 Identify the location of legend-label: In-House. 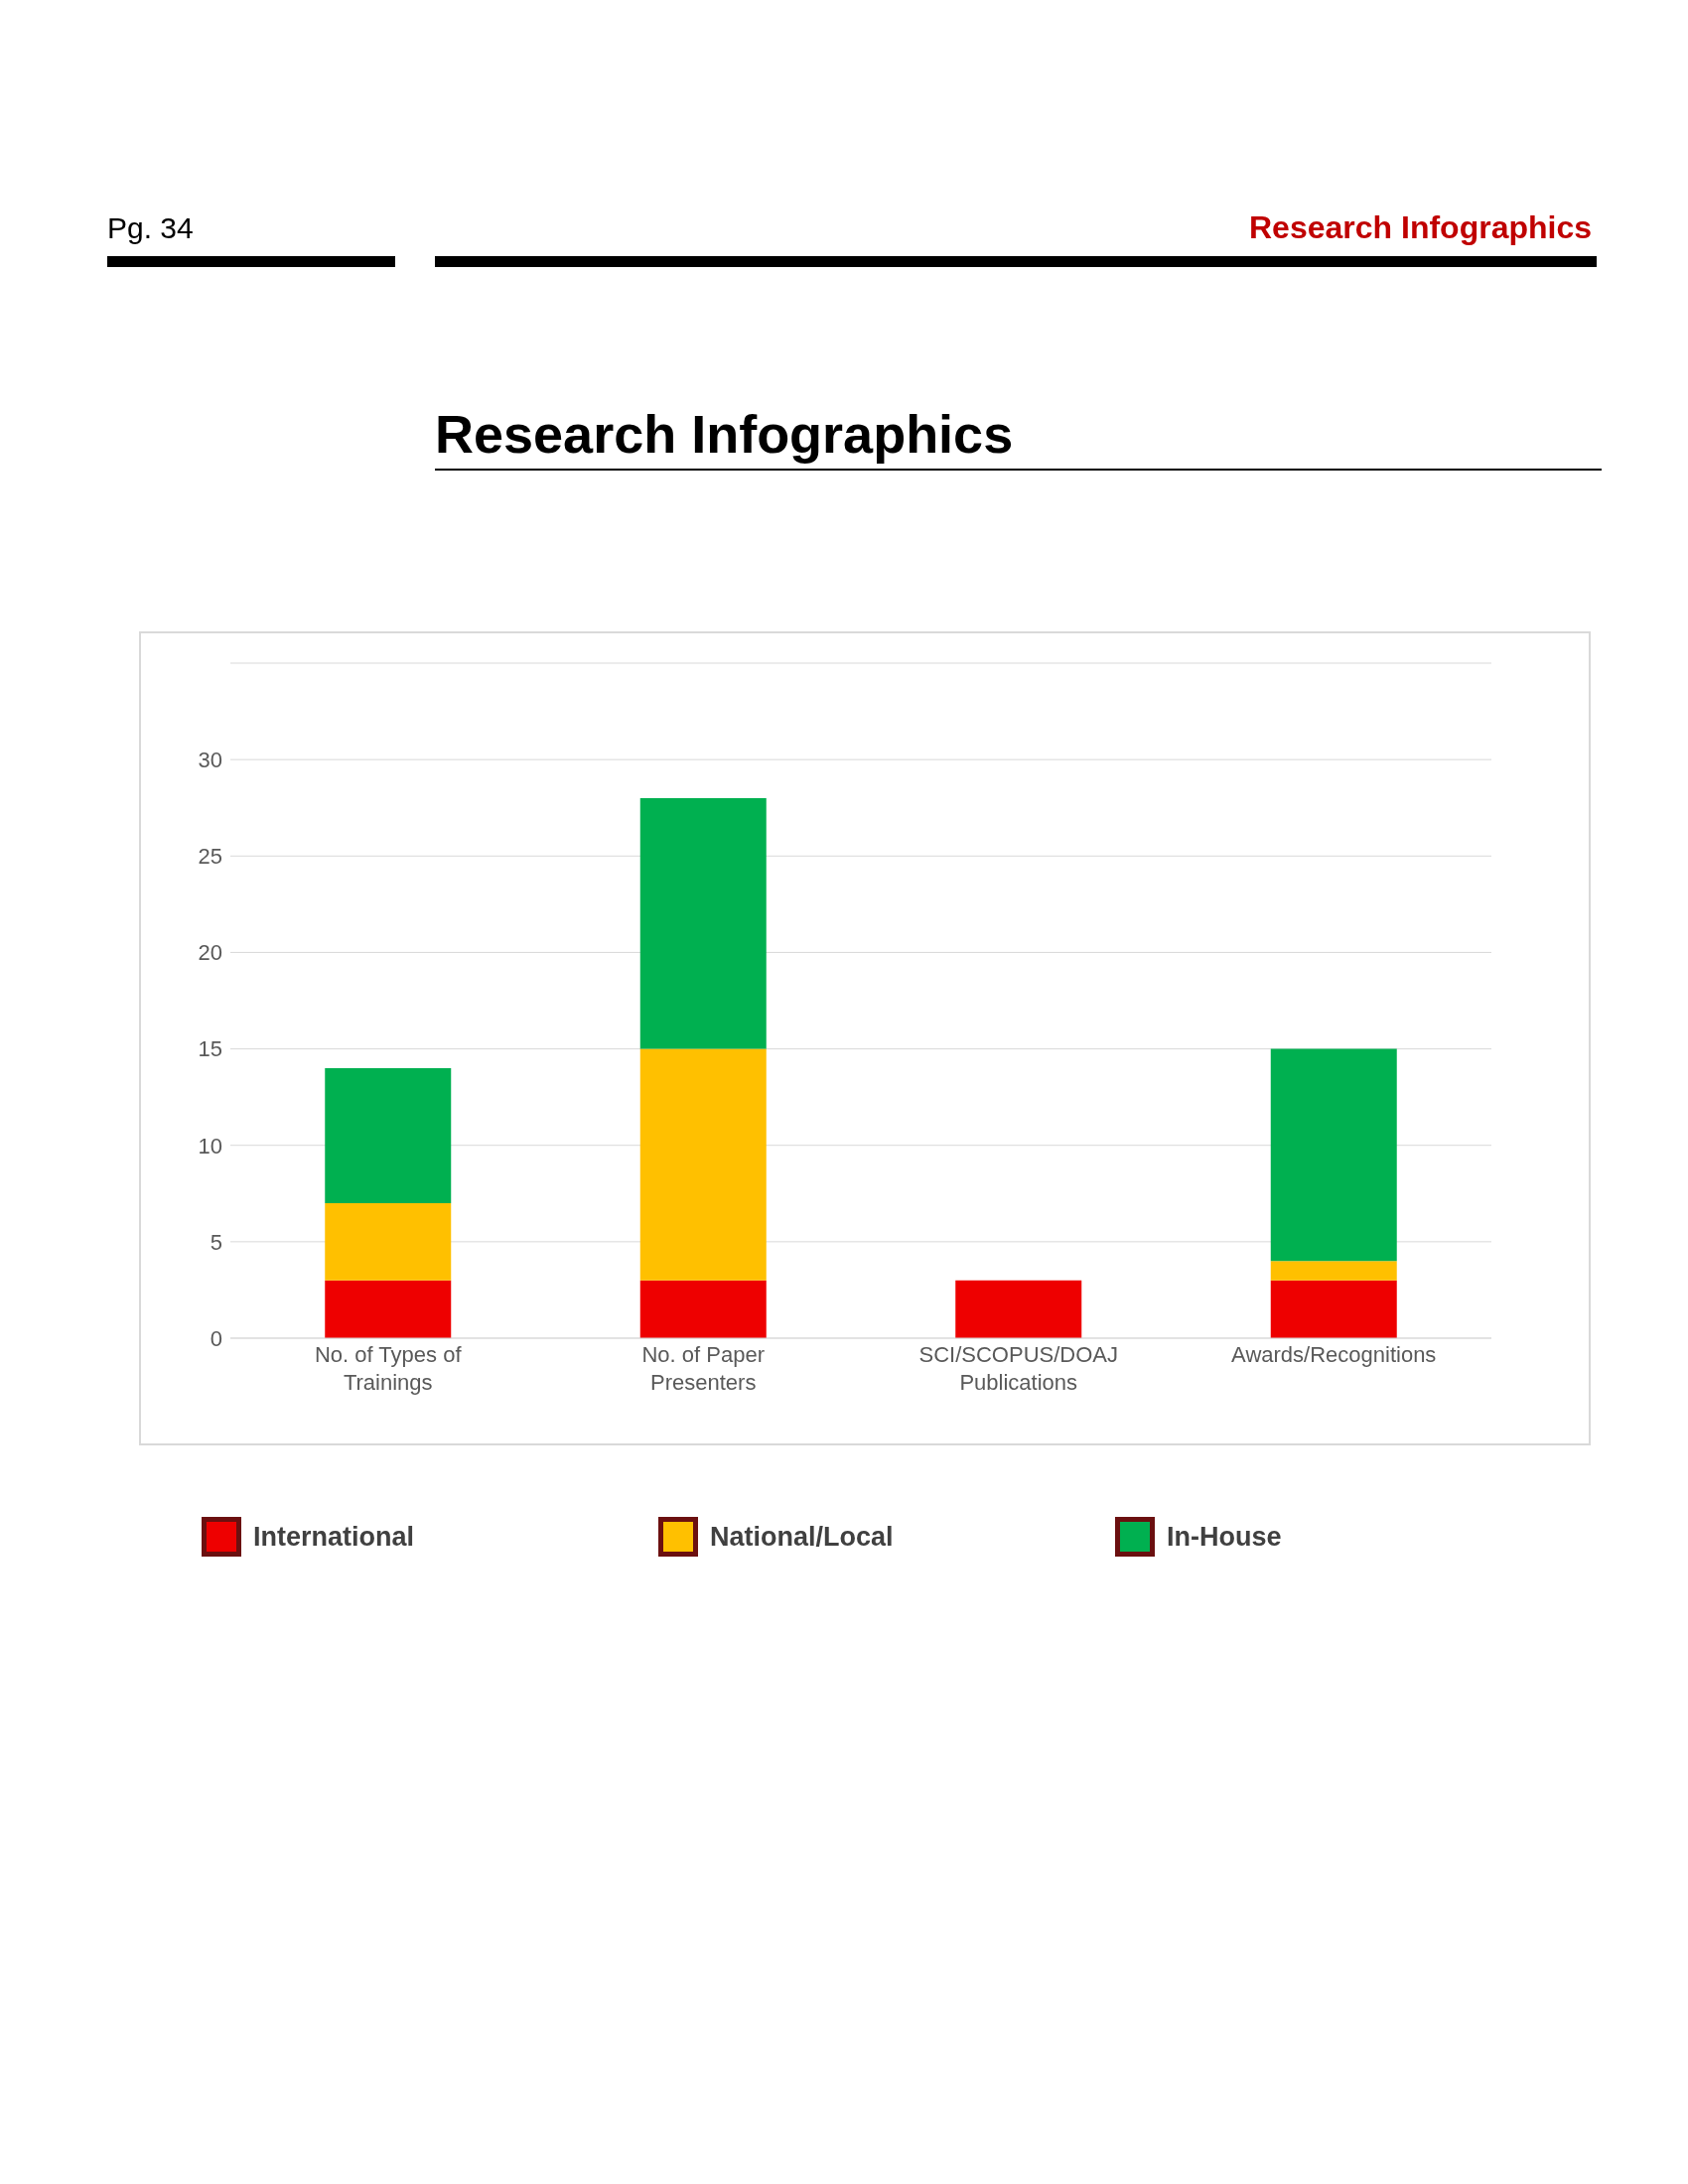
(1224, 1537).